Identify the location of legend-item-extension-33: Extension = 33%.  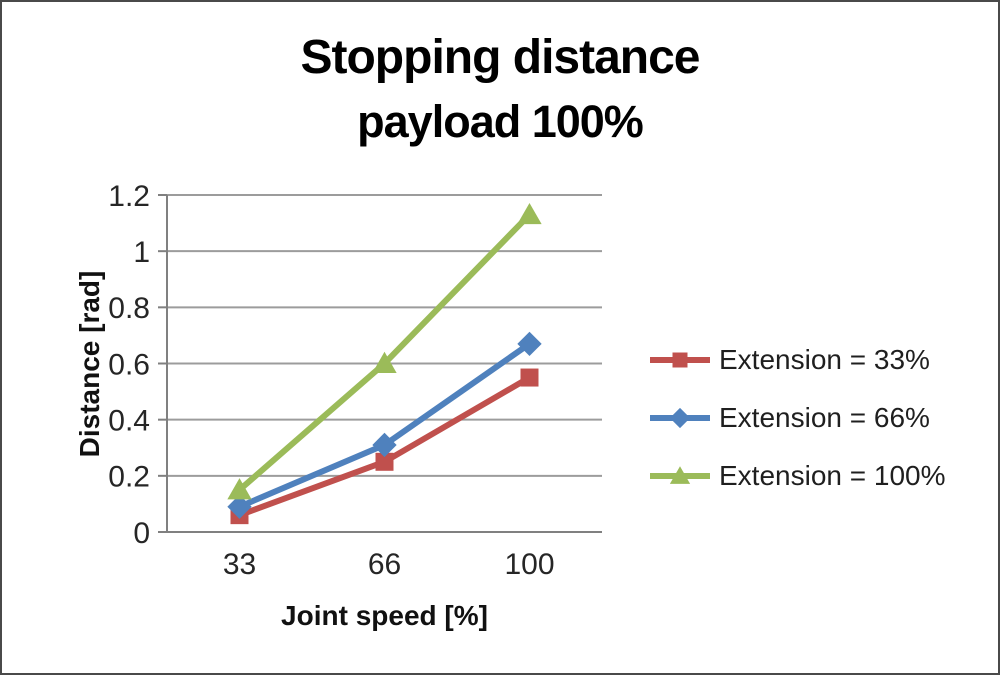
(797, 360).